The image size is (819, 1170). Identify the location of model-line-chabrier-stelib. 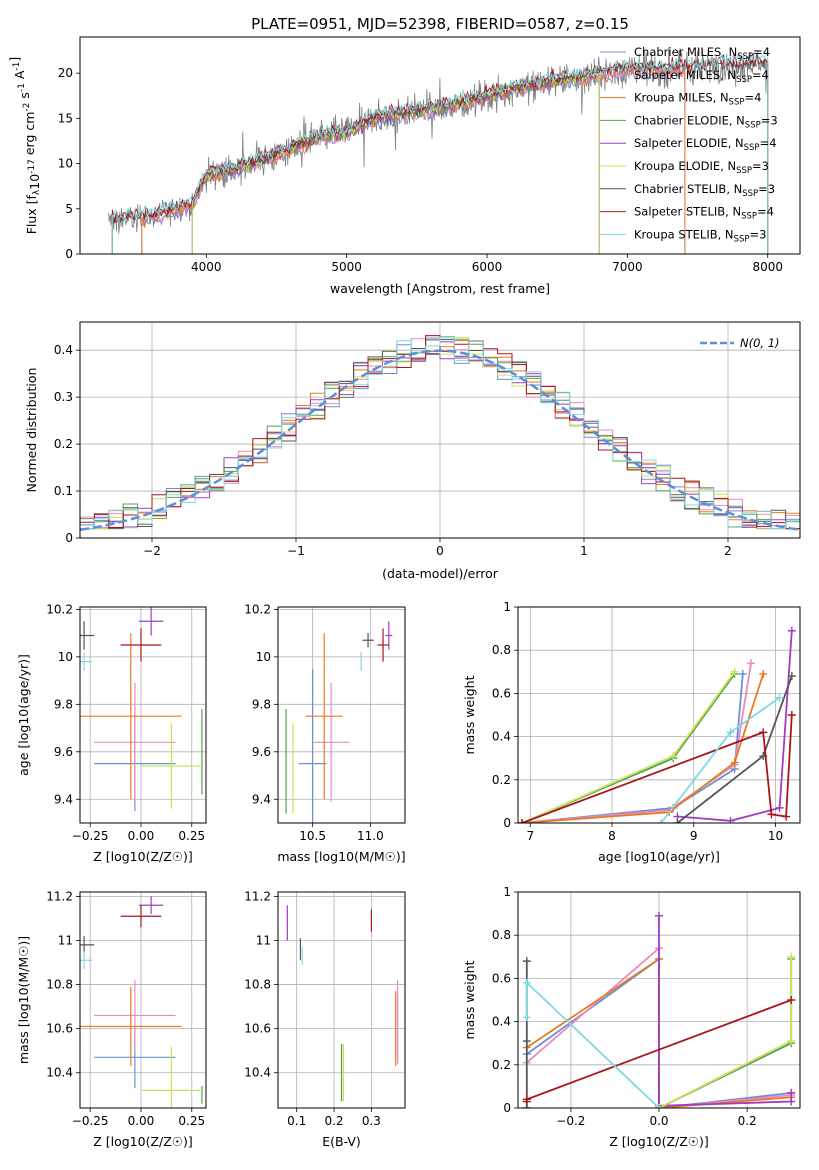
(440, 153).